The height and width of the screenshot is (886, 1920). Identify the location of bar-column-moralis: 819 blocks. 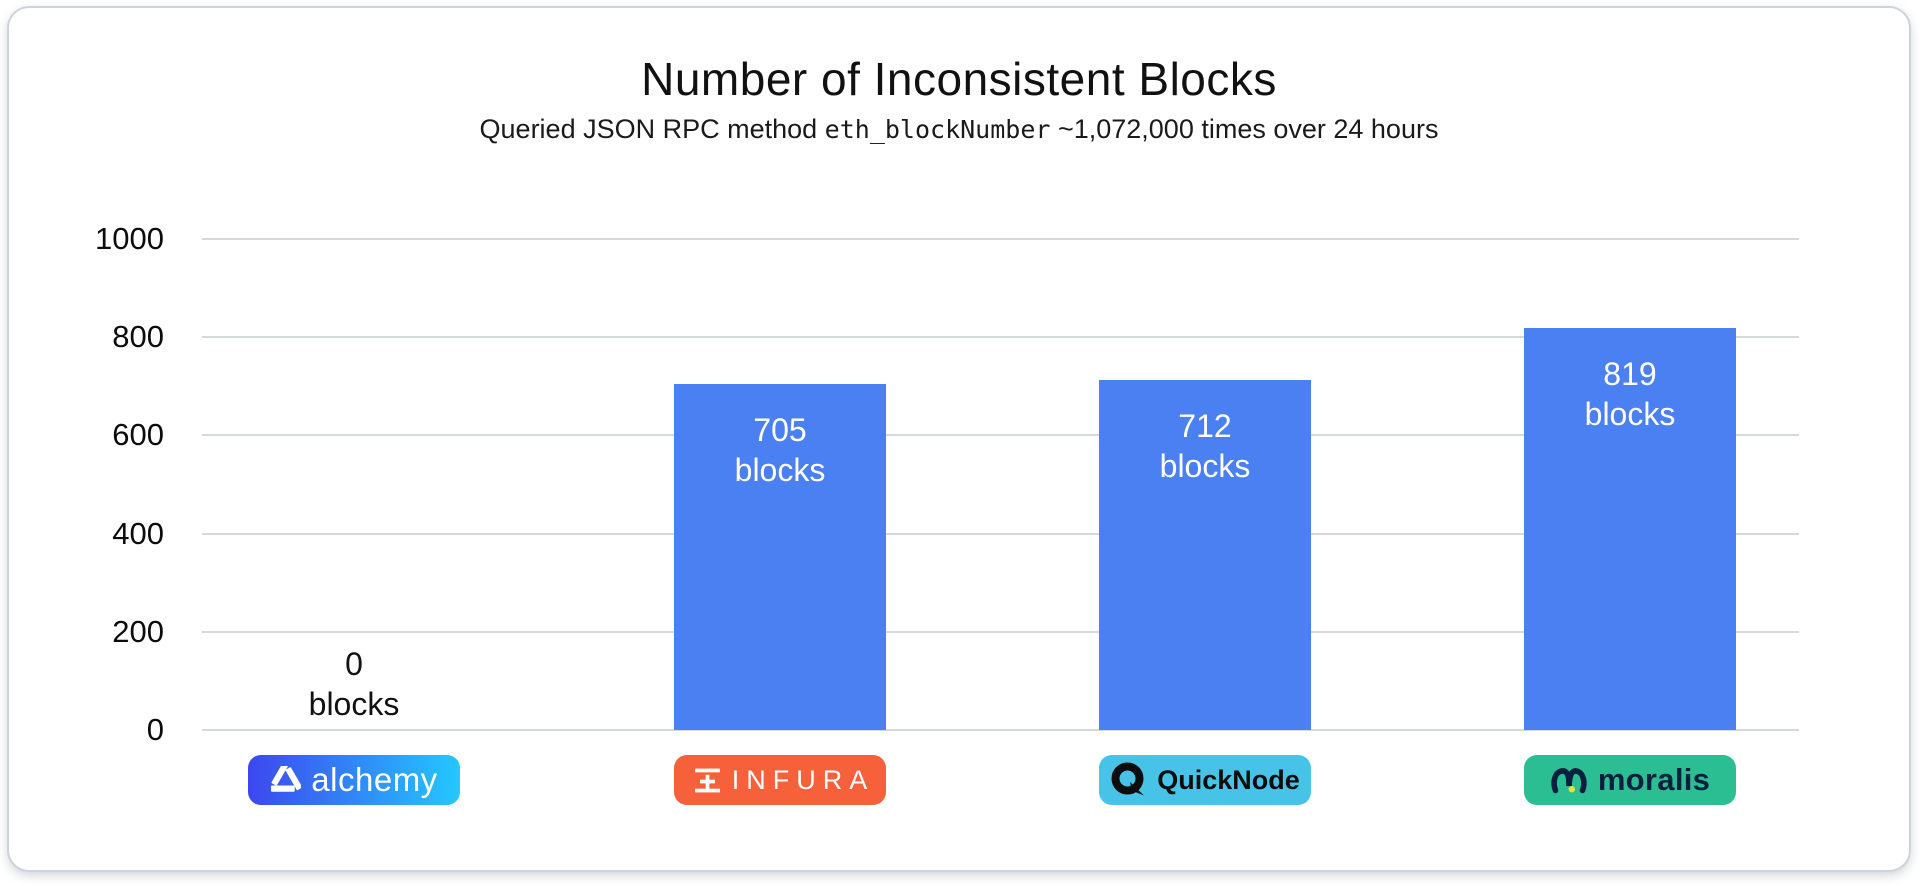
(1630, 484).